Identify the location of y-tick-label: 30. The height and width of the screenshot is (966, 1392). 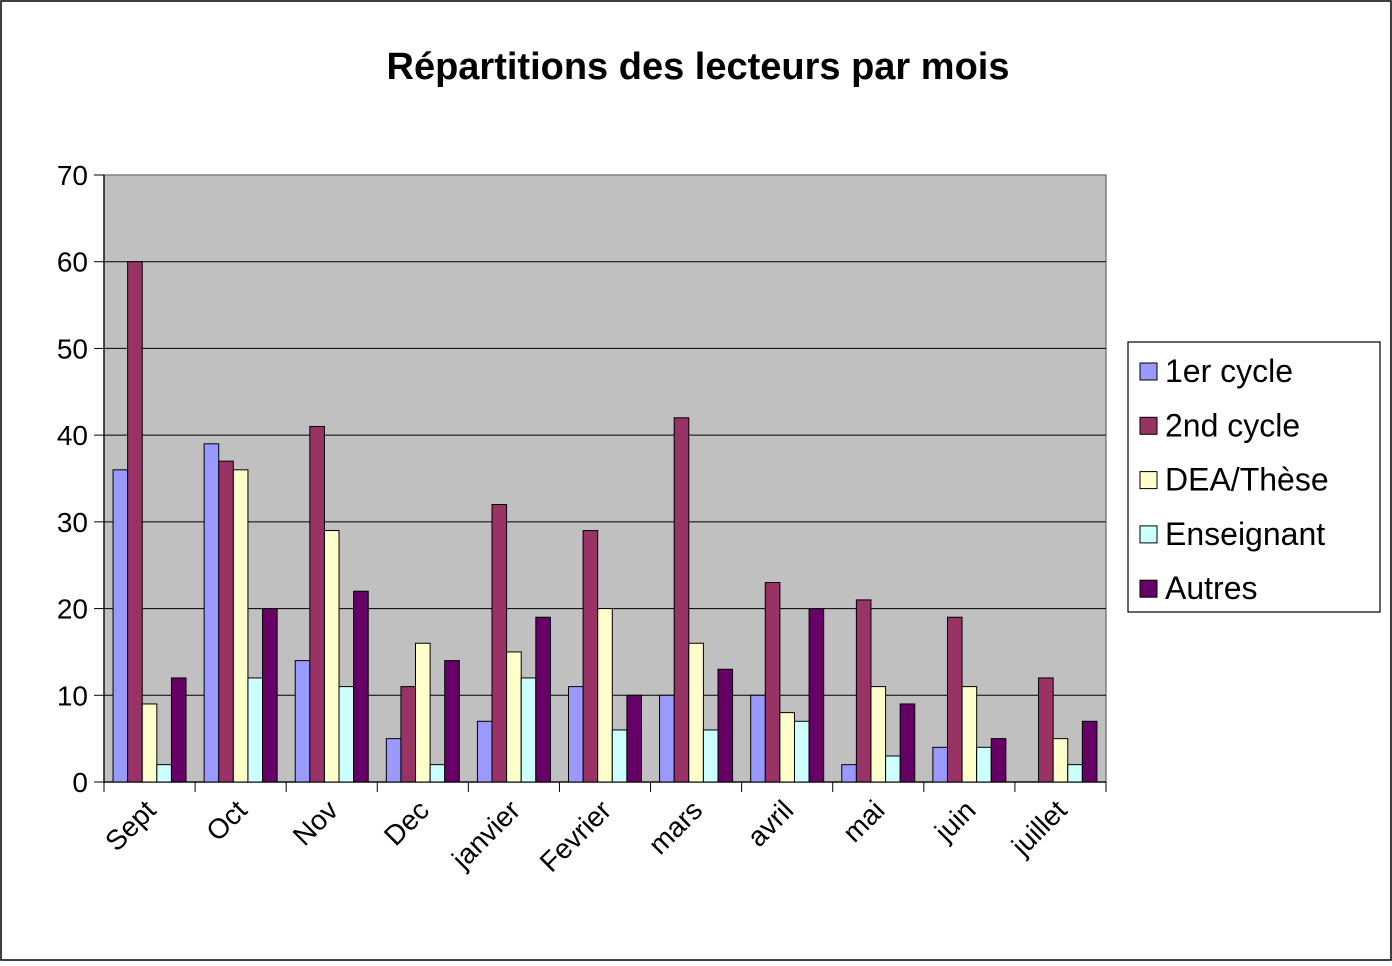
(72, 522).